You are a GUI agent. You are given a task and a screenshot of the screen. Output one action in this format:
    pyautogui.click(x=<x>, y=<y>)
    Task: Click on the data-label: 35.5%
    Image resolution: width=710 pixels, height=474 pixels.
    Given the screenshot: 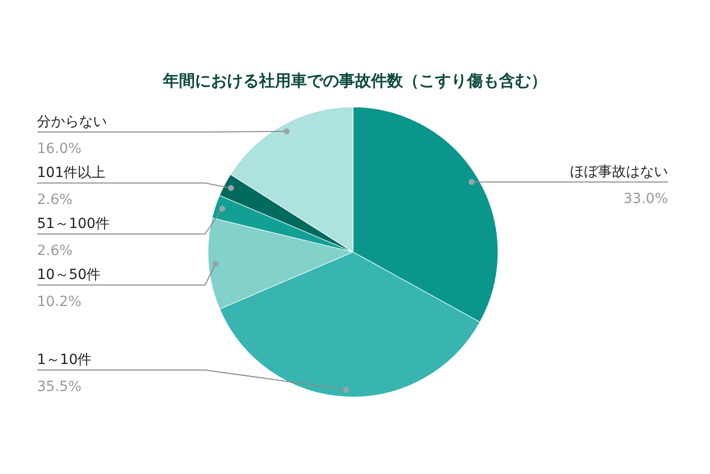 What is the action you would take?
    pyautogui.click(x=59, y=387)
    